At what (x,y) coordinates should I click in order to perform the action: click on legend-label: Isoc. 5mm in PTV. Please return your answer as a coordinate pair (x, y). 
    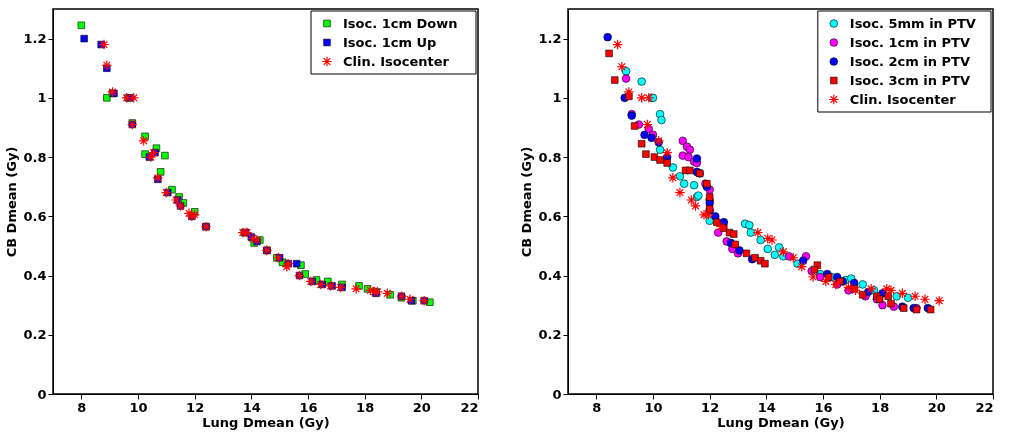
    Looking at the image, I should click on (912, 23).